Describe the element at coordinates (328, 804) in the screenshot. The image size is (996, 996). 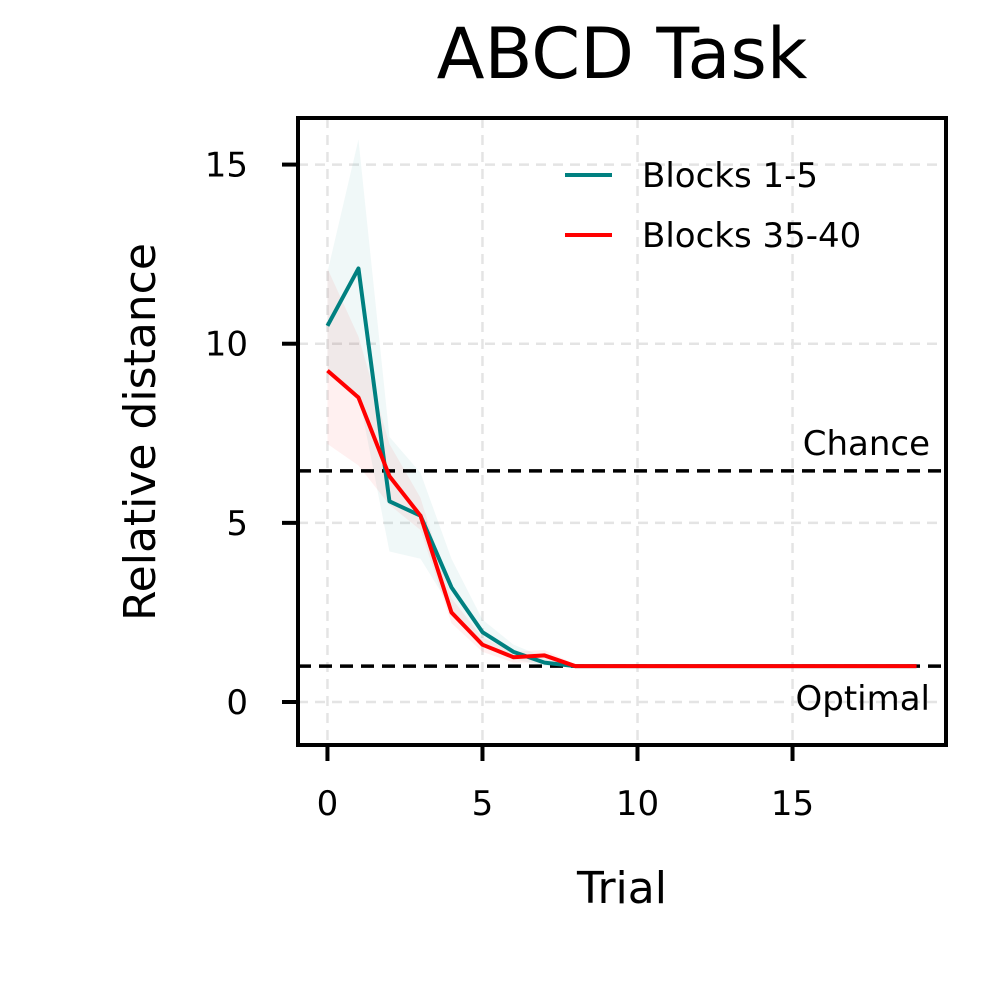
I see `x-tick-label: 0` at that location.